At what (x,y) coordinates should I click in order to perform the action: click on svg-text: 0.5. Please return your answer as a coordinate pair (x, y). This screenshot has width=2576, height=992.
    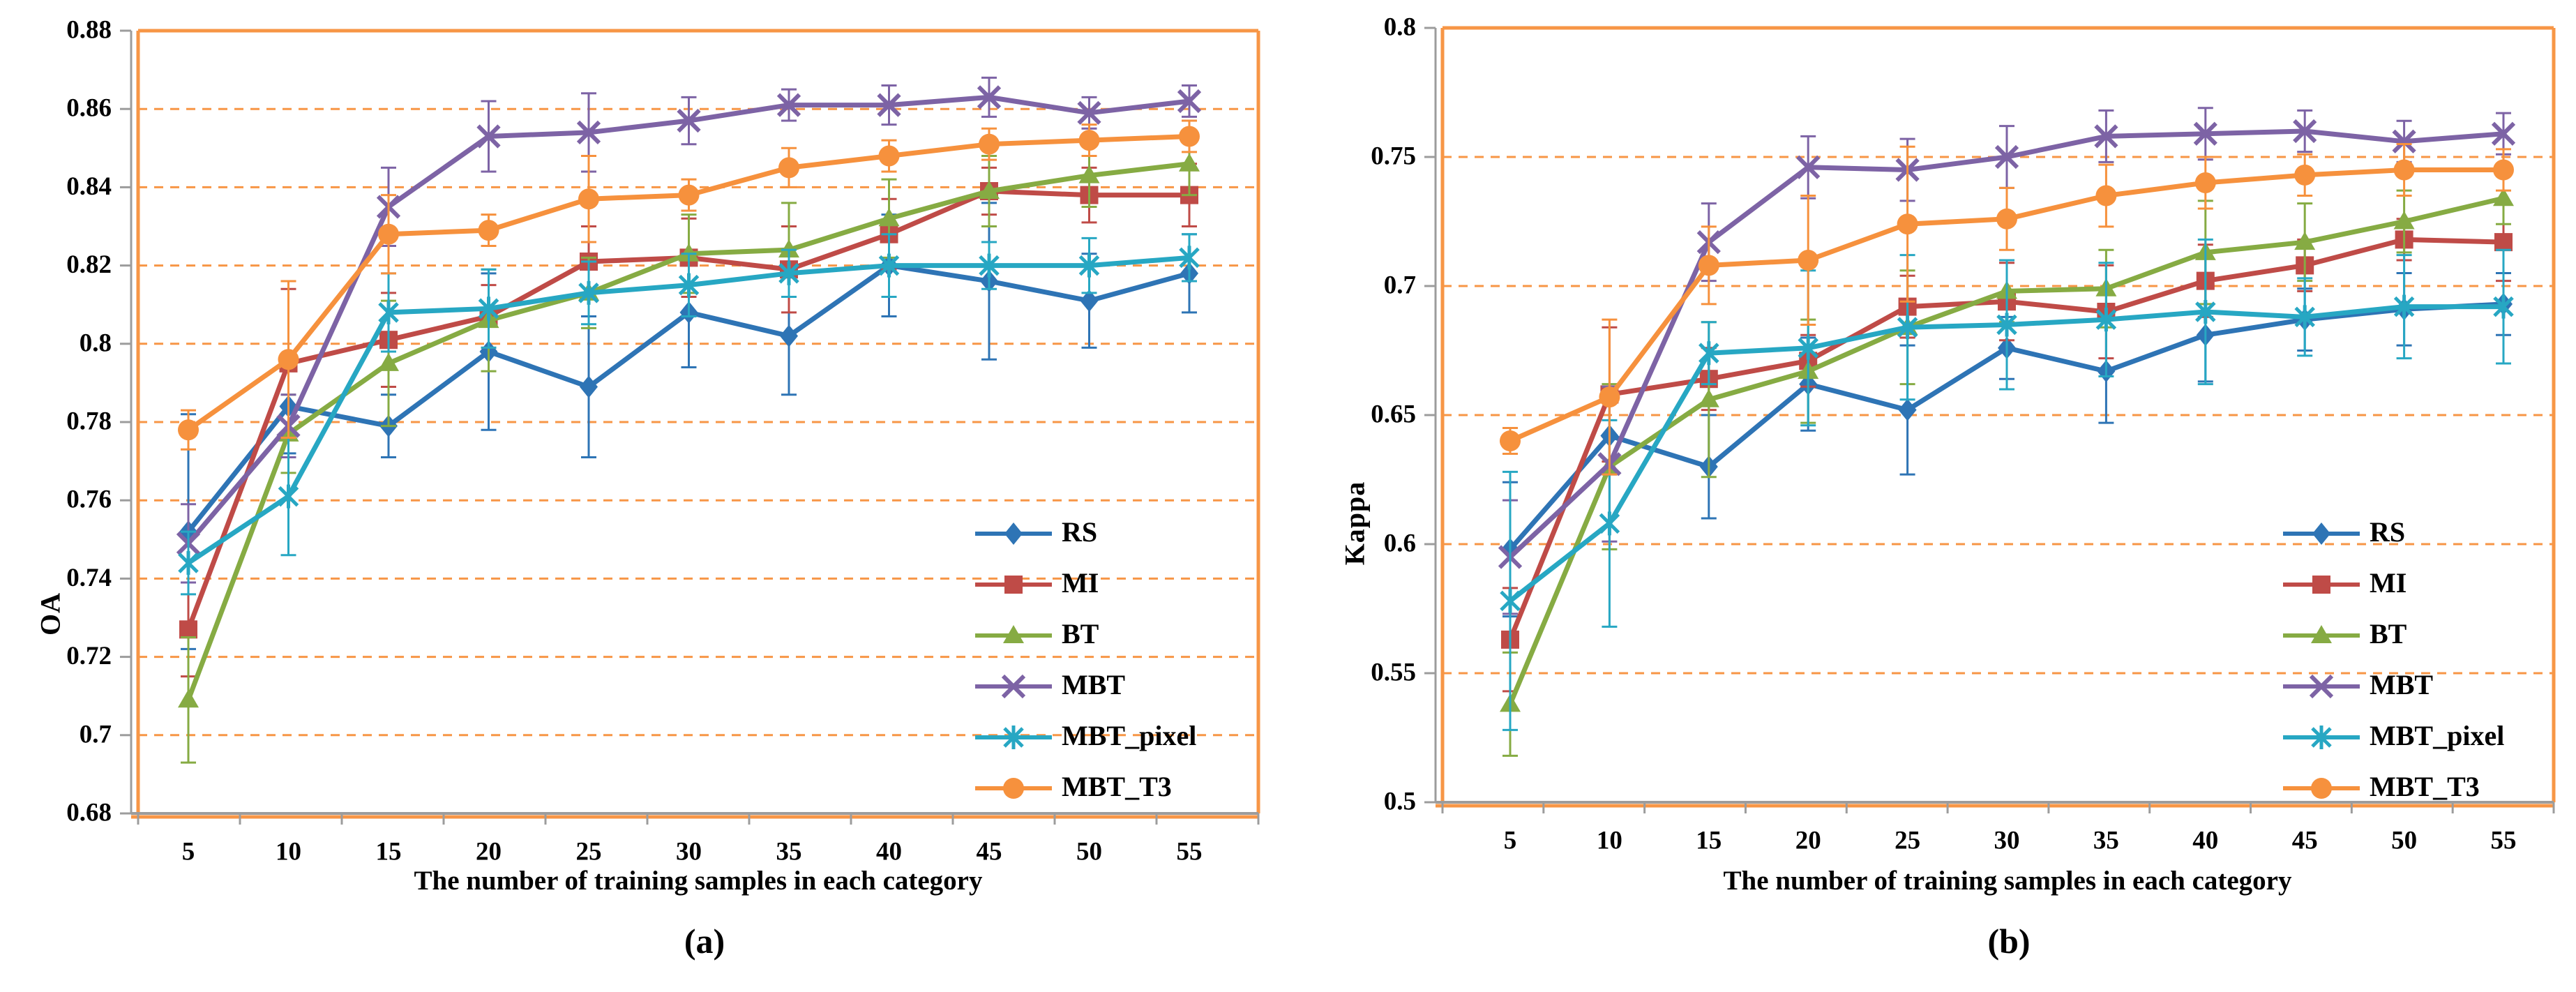
    Looking at the image, I should click on (1400, 801).